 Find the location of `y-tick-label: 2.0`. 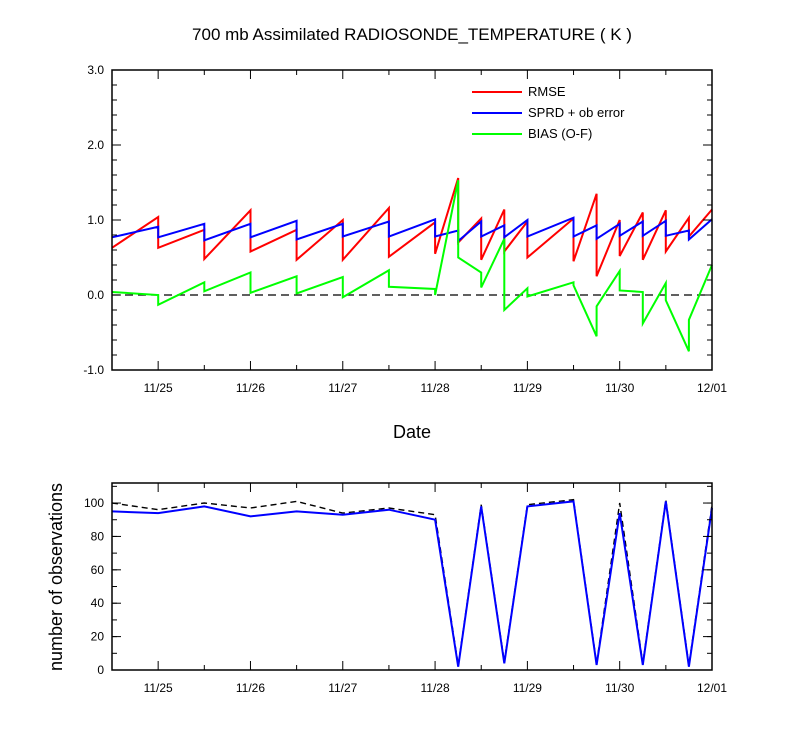

y-tick-label: 2.0 is located at coordinates (95, 145).